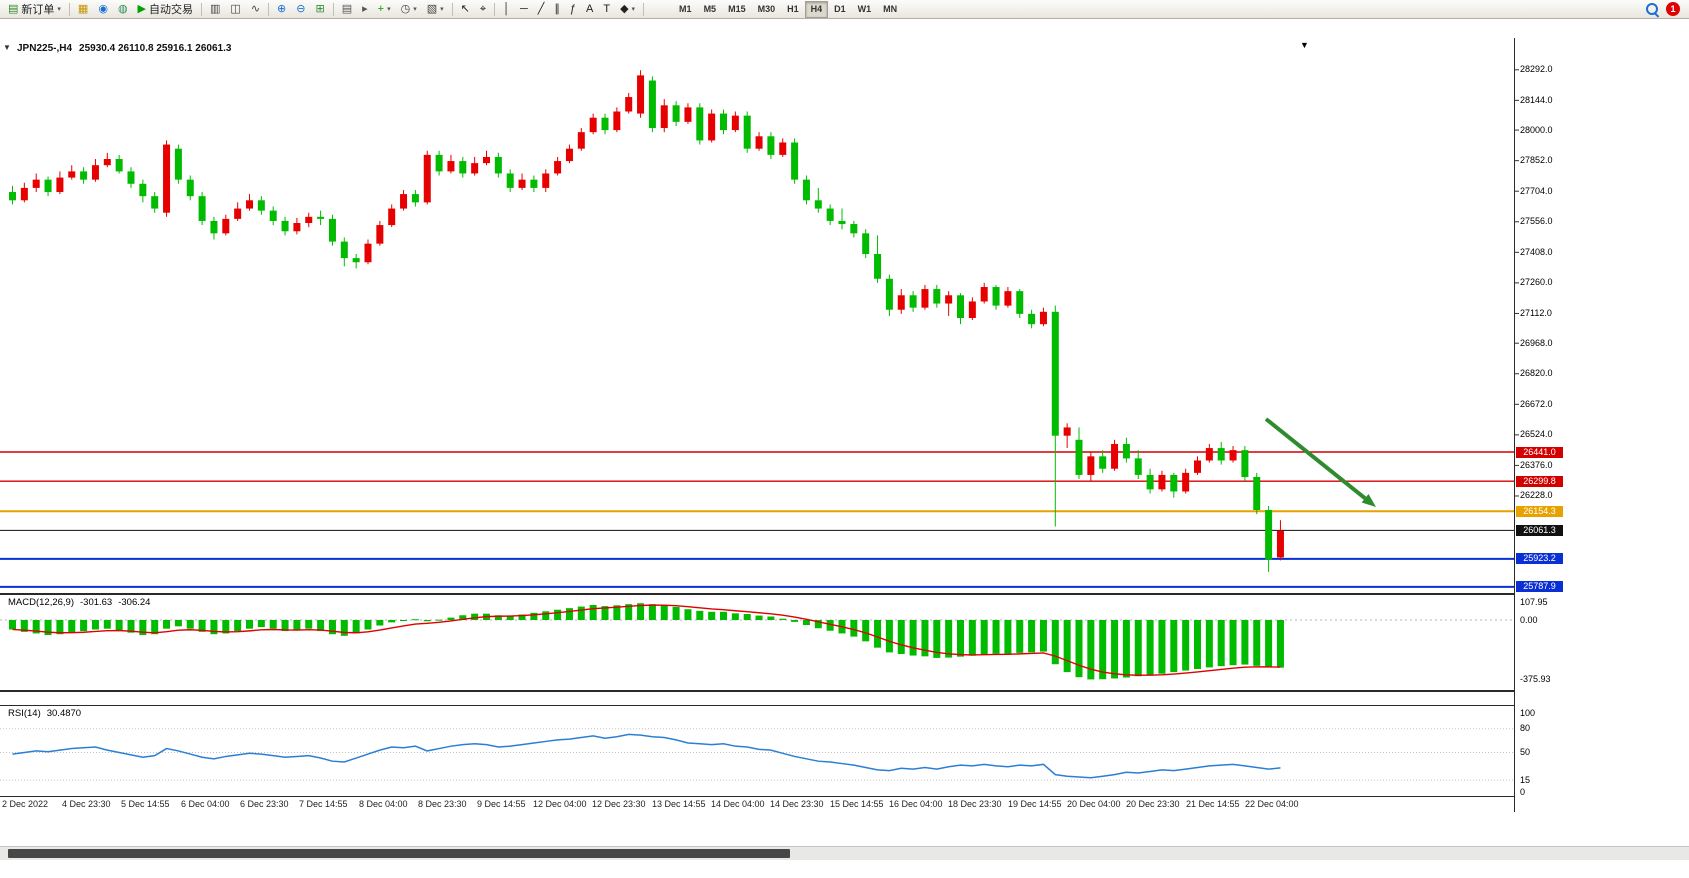 This screenshot has height=878, width=1689. I want to click on text-button: A, so click(589, 9).